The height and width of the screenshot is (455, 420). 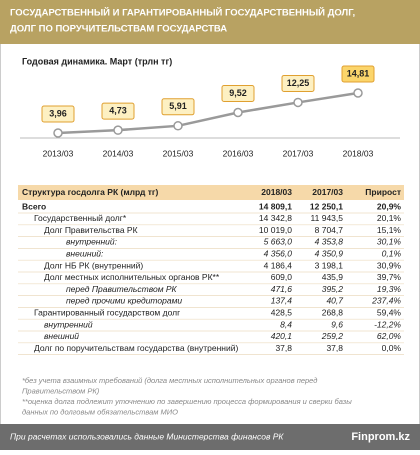 I want to click on value-label: 12,25, so click(x=298, y=83).